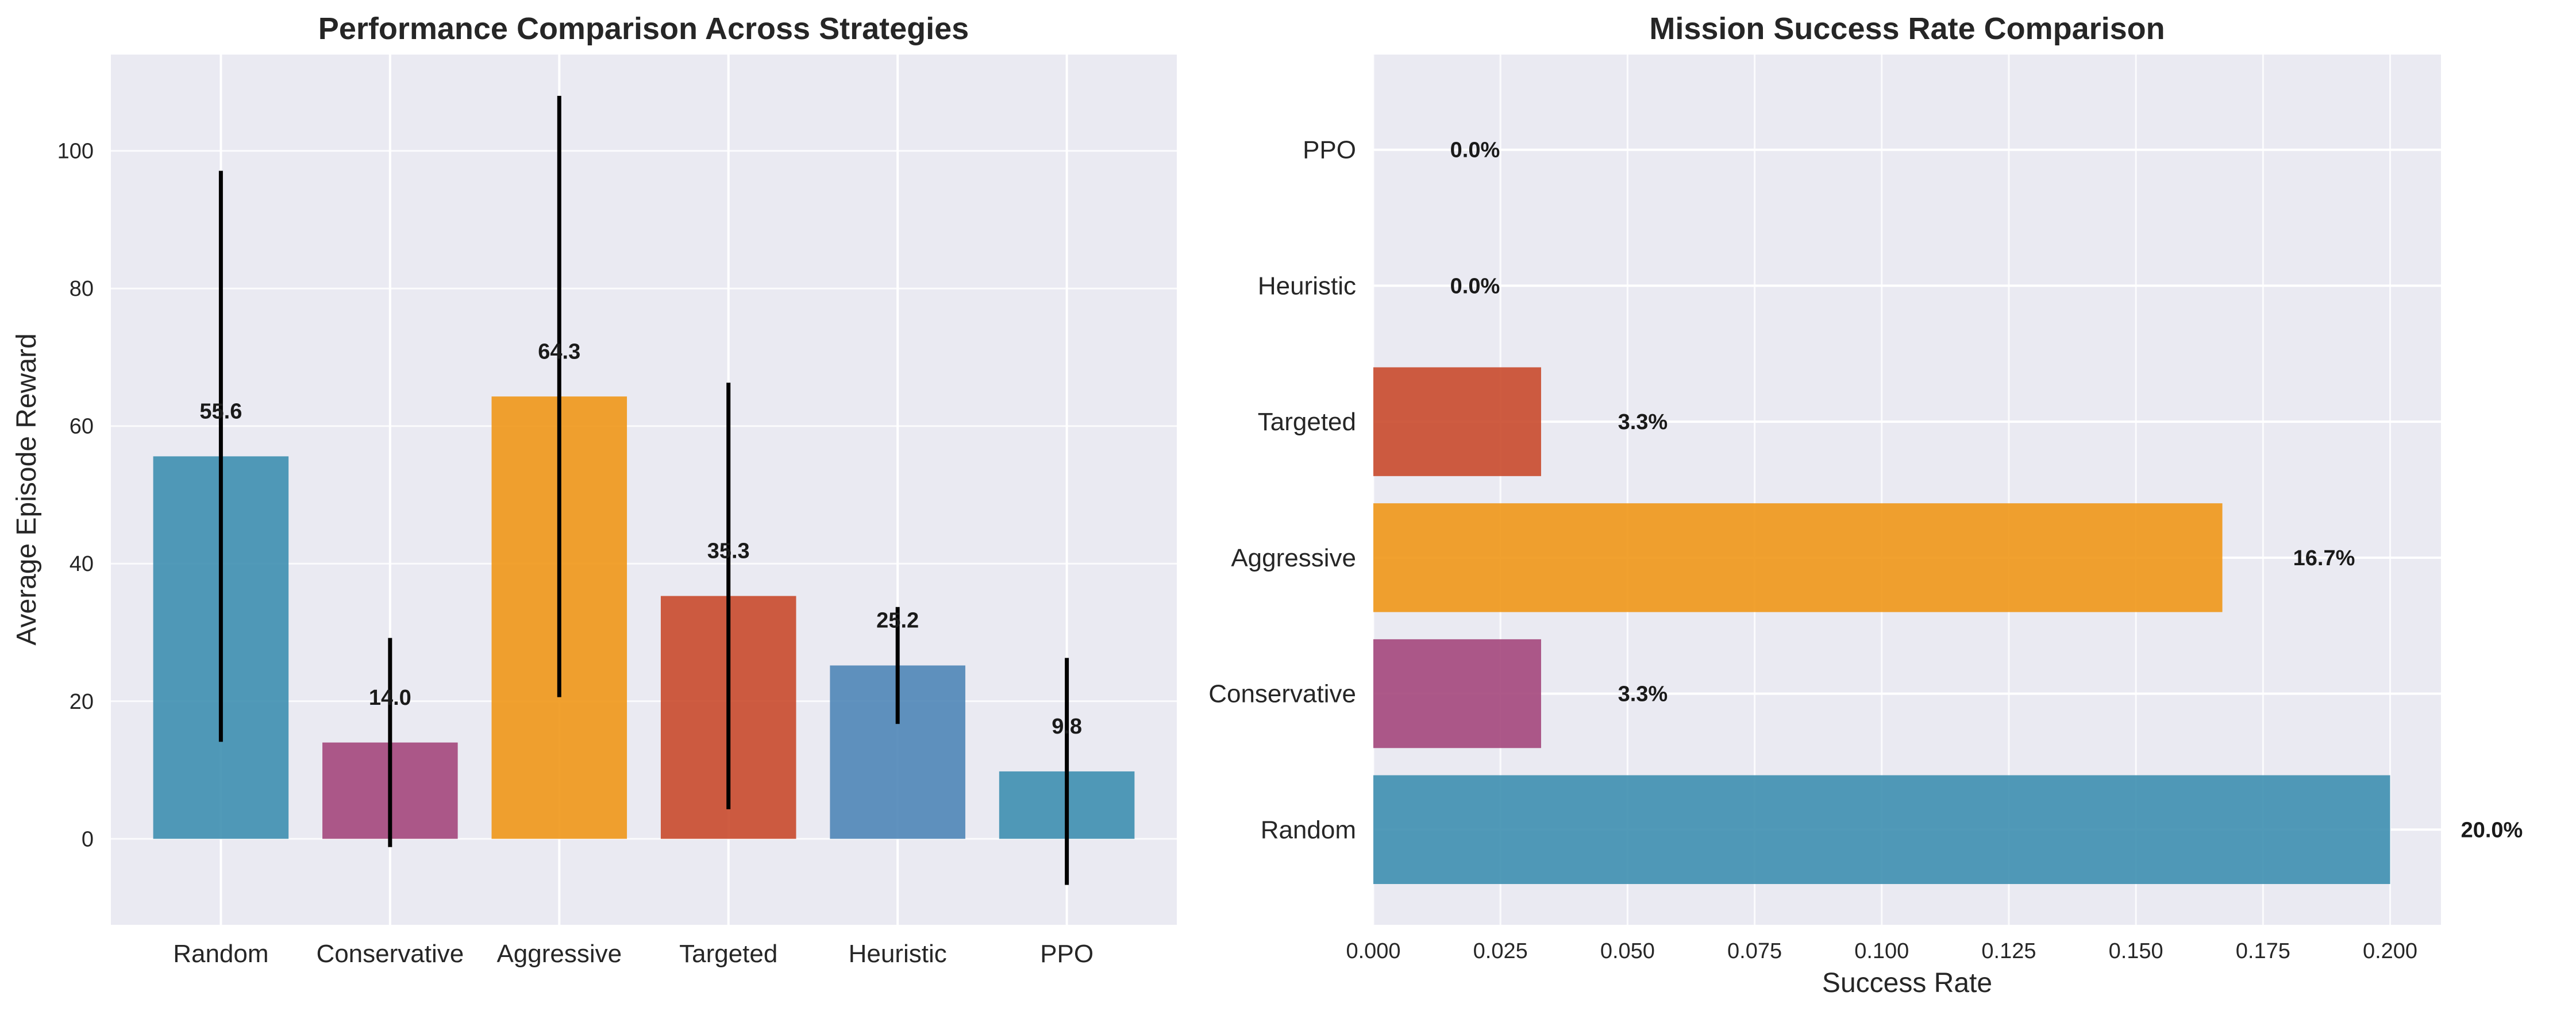 The height and width of the screenshot is (1015, 2576). Describe the element at coordinates (2324, 558) in the screenshot. I see `success-value-label: 16.7%` at that location.